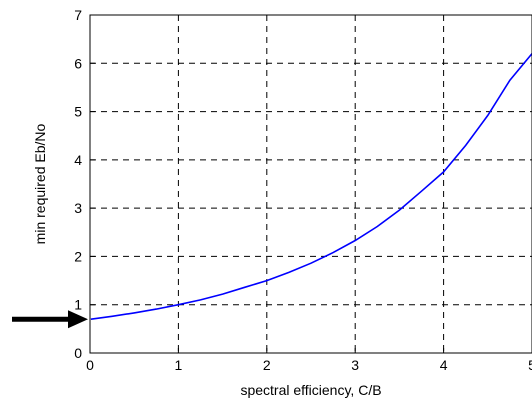 This screenshot has width=532, height=405. What do you see at coordinates (78, 353) in the screenshot?
I see `y-tick-label: 0` at bounding box center [78, 353].